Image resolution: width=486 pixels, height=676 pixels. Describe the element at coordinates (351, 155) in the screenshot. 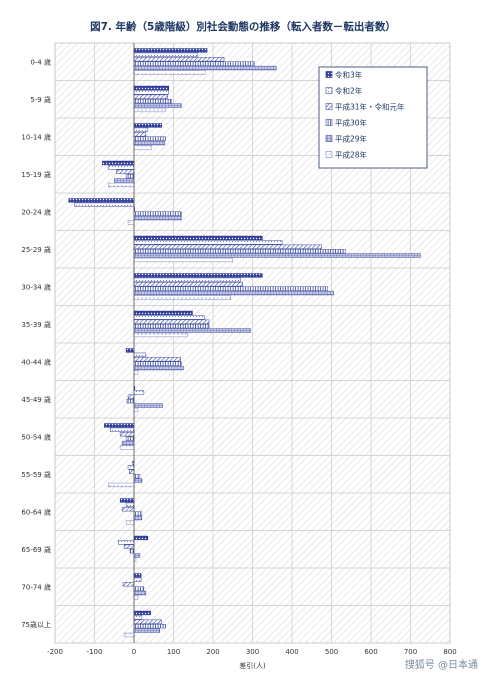

I see `legend-label-6: 平成28年` at that location.